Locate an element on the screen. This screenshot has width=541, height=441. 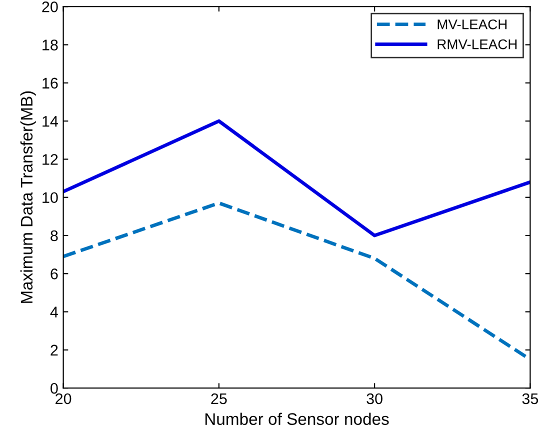
legend-label: MV-LEACH is located at coordinates (472, 24).